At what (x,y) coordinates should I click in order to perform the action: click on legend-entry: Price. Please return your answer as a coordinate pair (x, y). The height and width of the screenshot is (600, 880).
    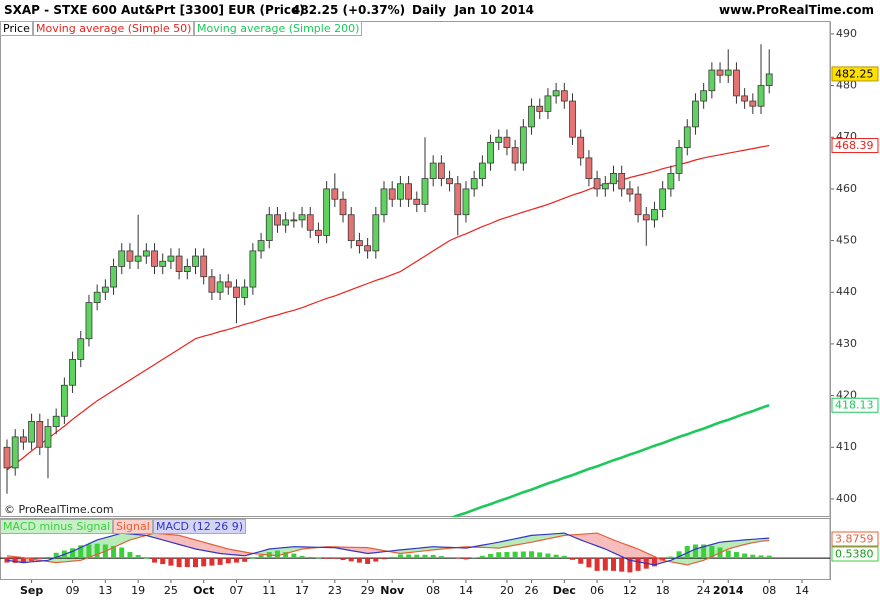
    Looking at the image, I should click on (16, 28).